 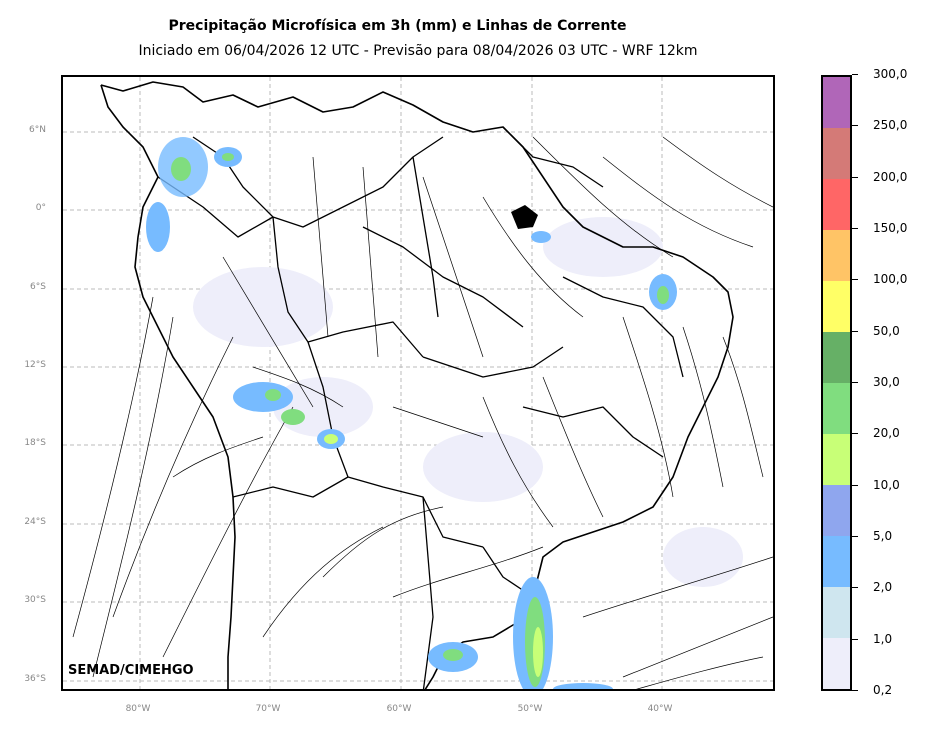 What do you see at coordinates (35, 679) in the screenshot?
I see `lat-label: 36°S` at bounding box center [35, 679].